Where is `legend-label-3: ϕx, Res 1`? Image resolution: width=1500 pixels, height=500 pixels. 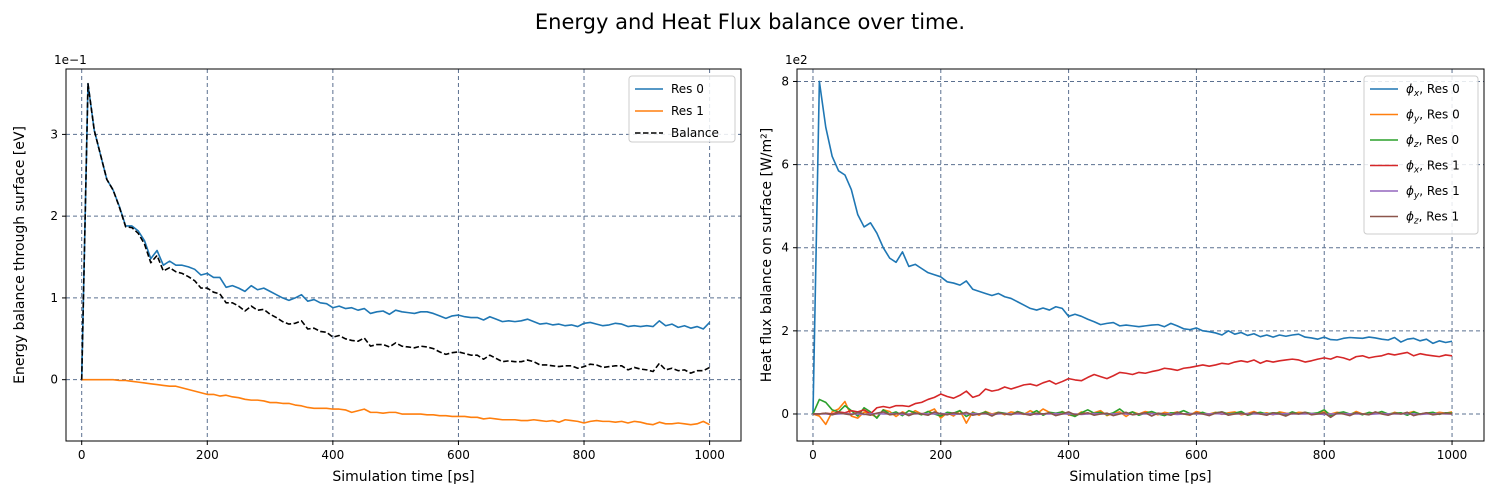
legend-label-3: ϕx, Res 1 is located at coordinates (1433, 167).